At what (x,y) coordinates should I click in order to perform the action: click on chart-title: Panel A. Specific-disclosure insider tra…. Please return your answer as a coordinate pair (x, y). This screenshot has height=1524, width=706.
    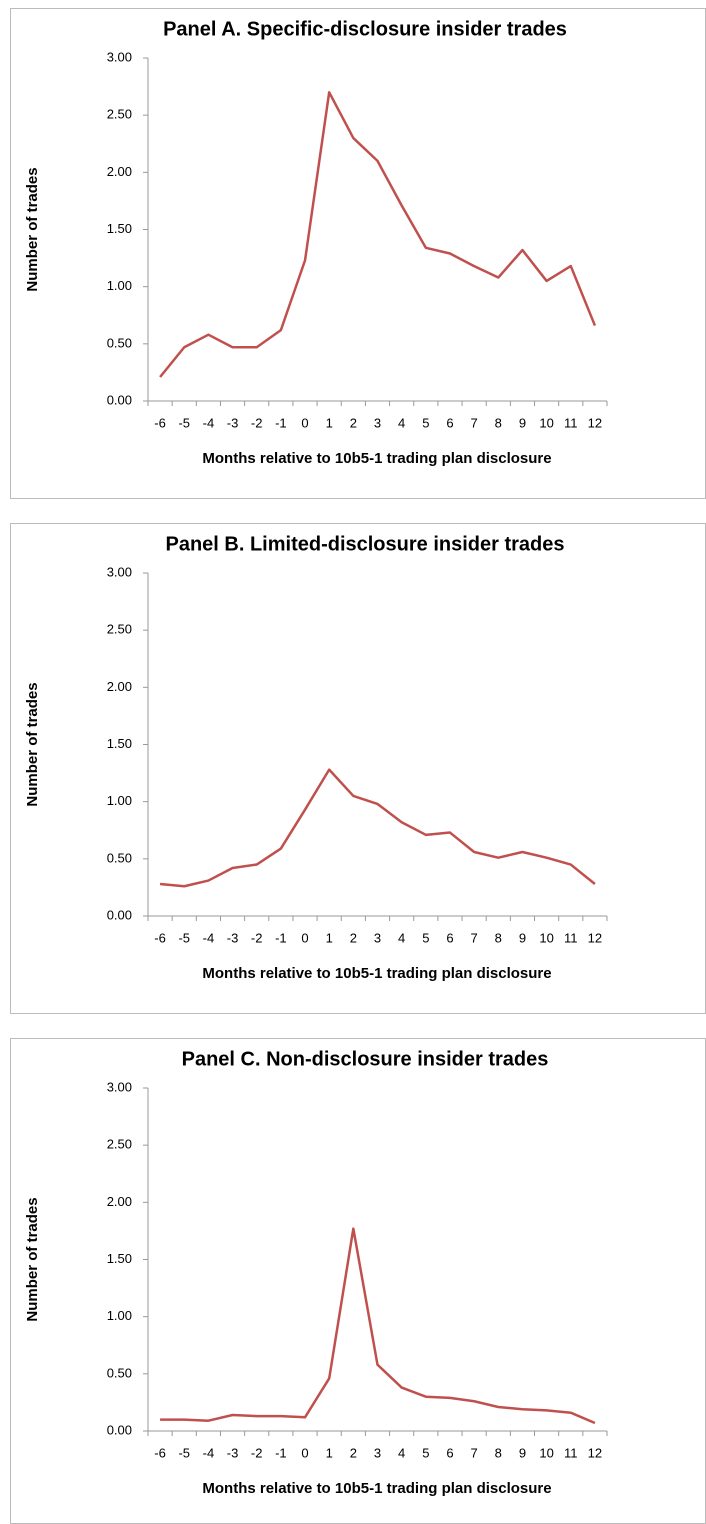
    Looking at the image, I should click on (365, 29).